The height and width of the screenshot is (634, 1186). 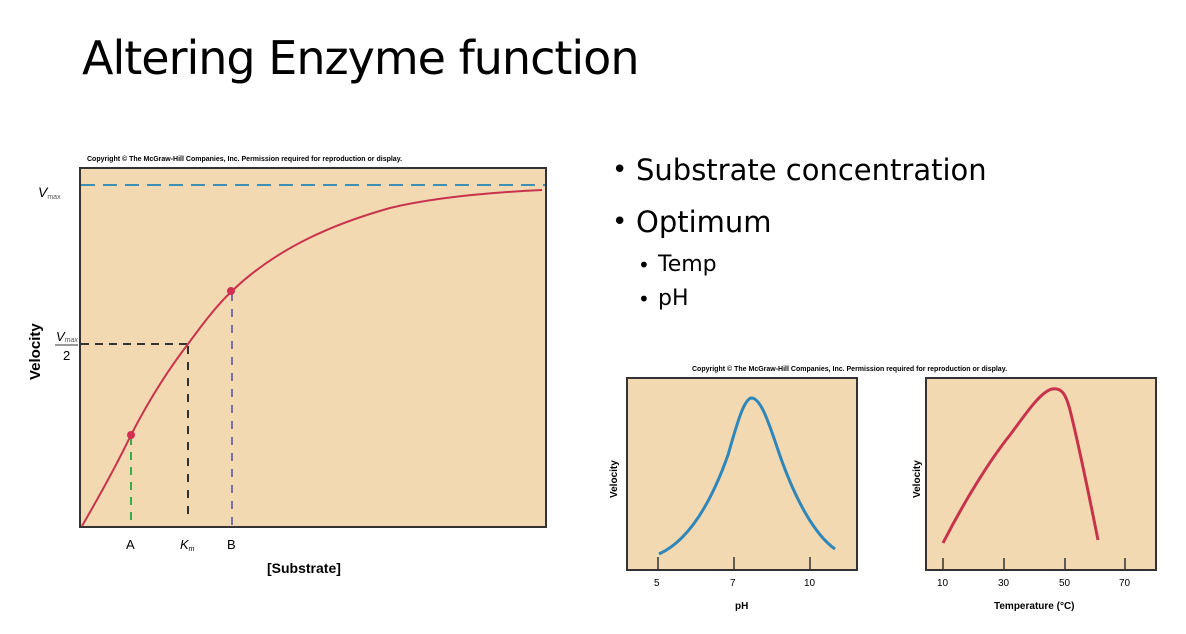 What do you see at coordinates (1004, 583) in the screenshot?
I see `temp-tick-label-30: 30` at bounding box center [1004, 583].